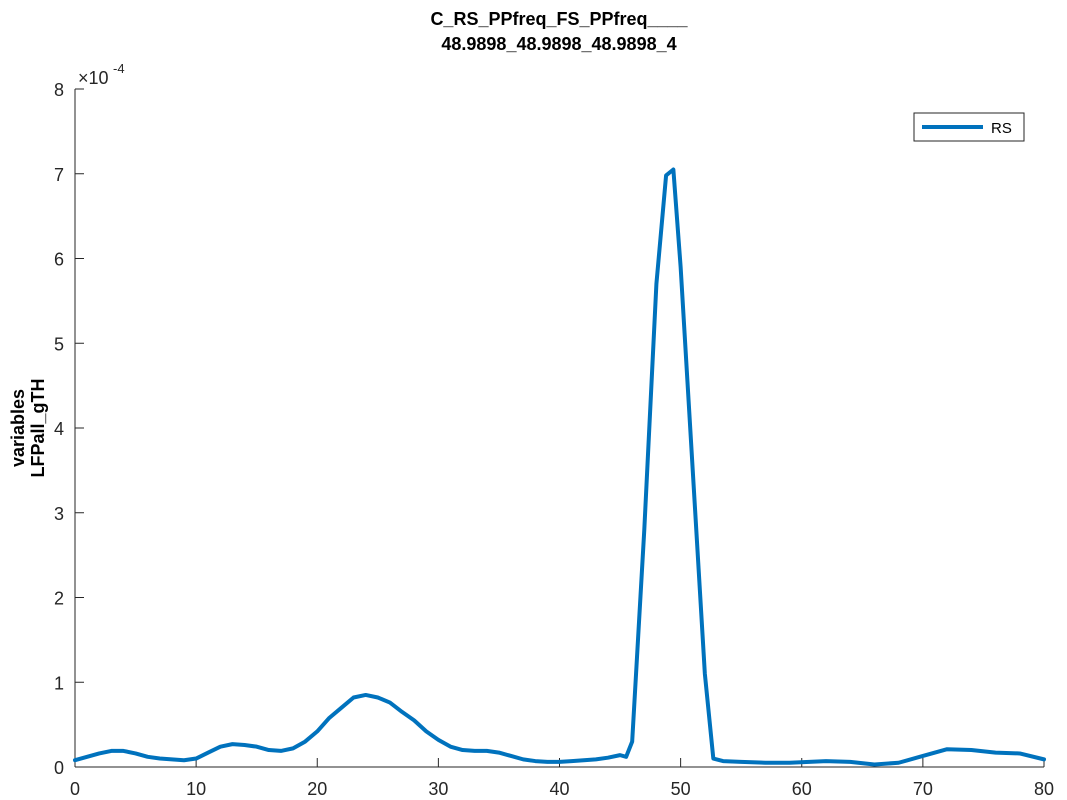 The height and width of the screenshot is (800, 1067). I want to click on y-exponent-label: ×10 -4, so click(101, 74).